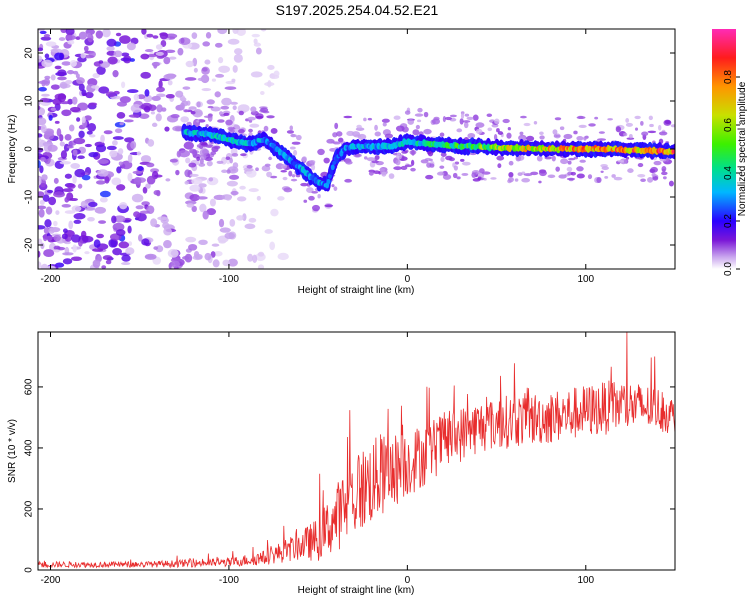 This screenshot has height=600, width=750. I want to click on snr-x-axis-label: Height of straight line (km), so click(356, 590).